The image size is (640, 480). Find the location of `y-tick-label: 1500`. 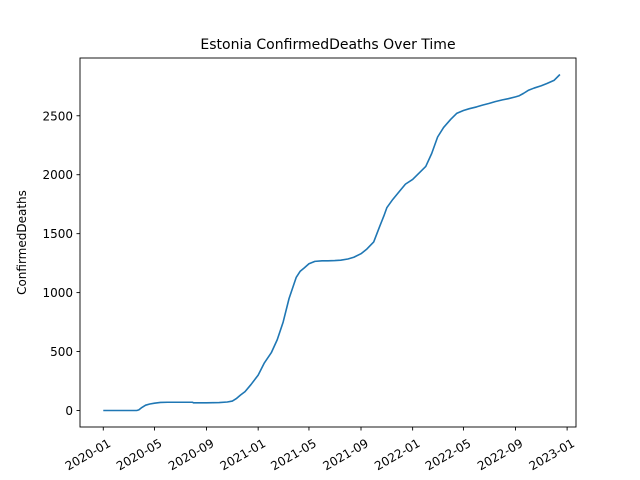

y-tick-label: 1500 is located at coordinates (57, 234).